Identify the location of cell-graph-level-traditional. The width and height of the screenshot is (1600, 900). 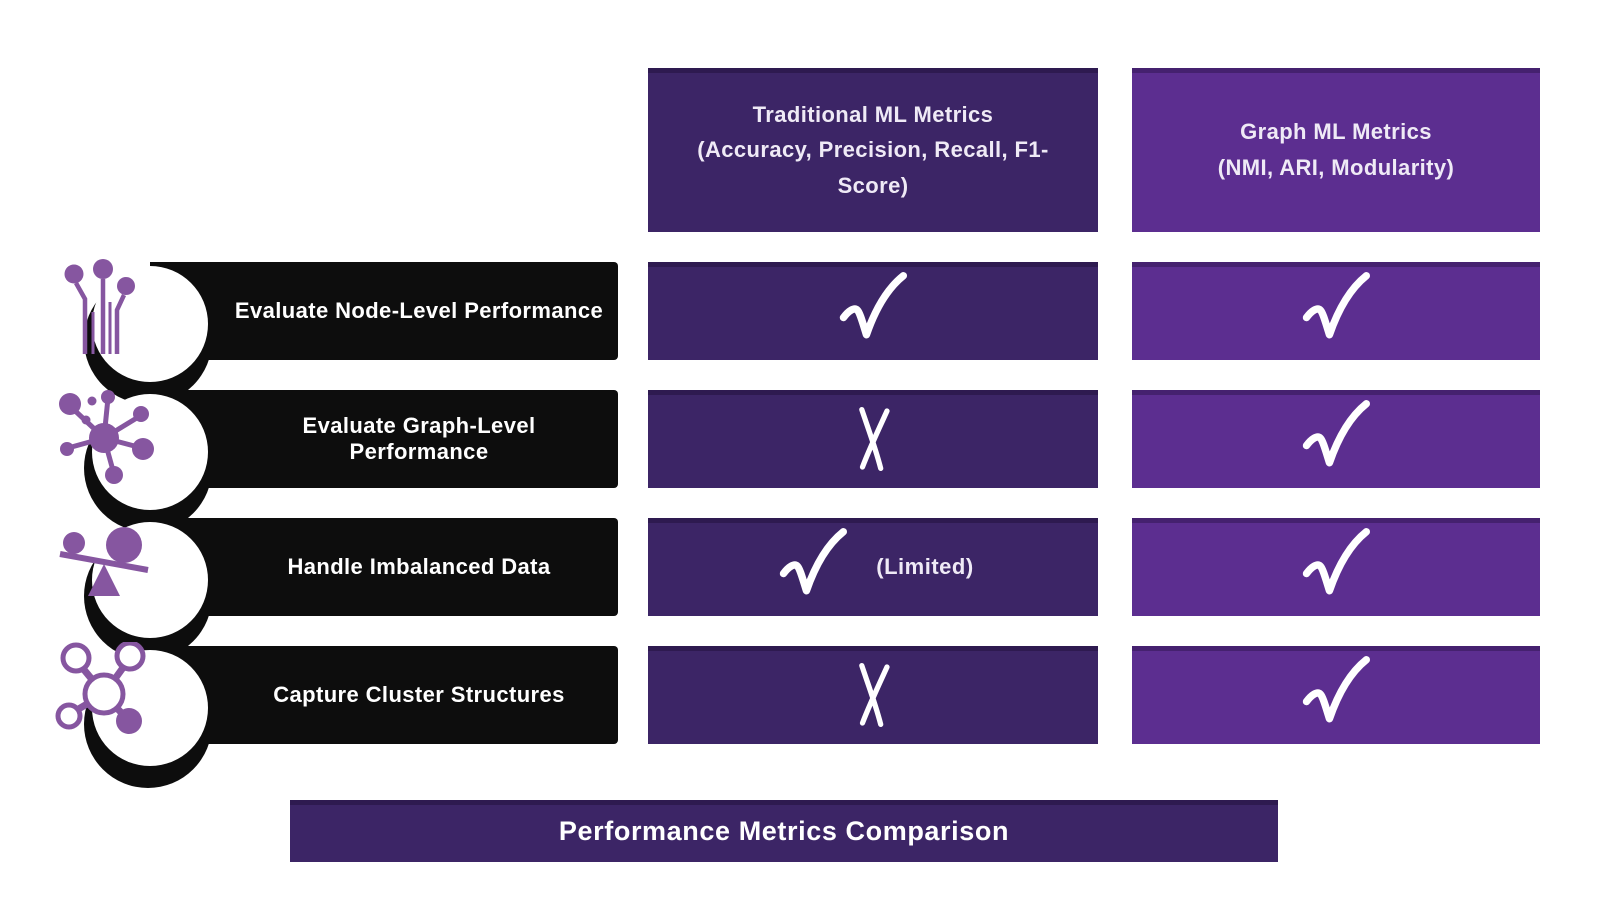
(873, 439).